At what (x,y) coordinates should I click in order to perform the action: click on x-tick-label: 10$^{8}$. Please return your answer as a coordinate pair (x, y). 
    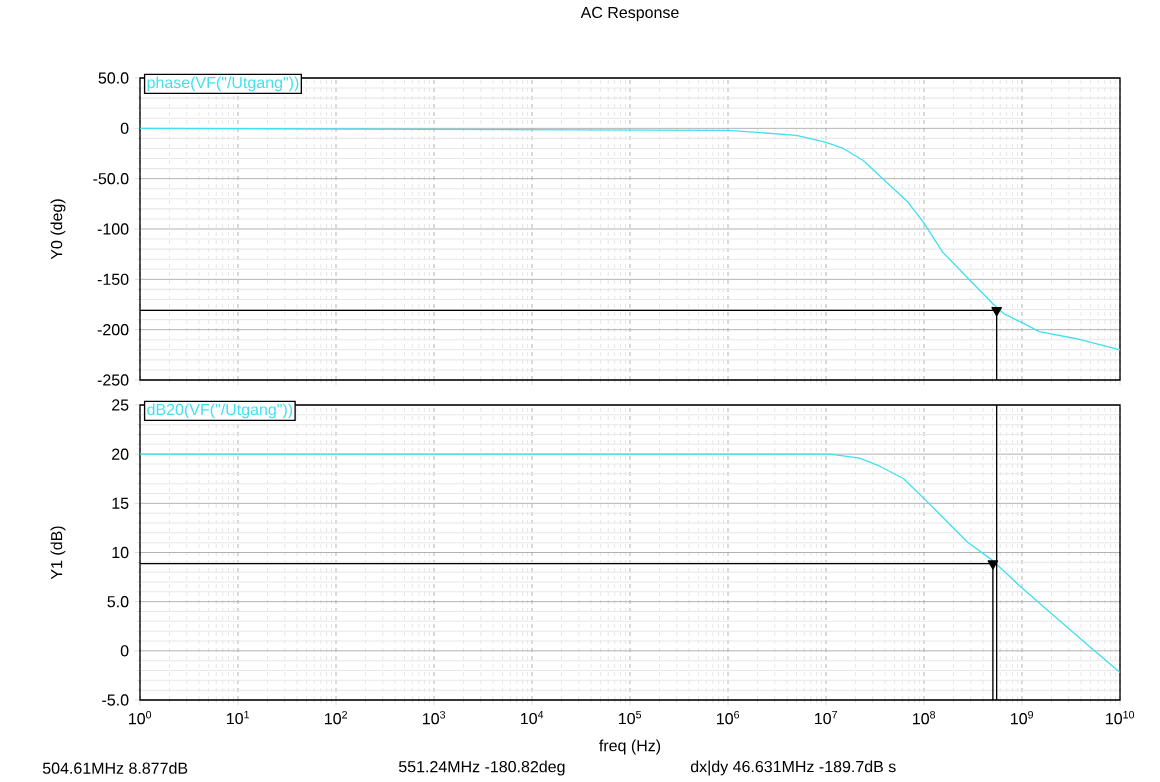
    Looking at the image, I should click on (924, 717).